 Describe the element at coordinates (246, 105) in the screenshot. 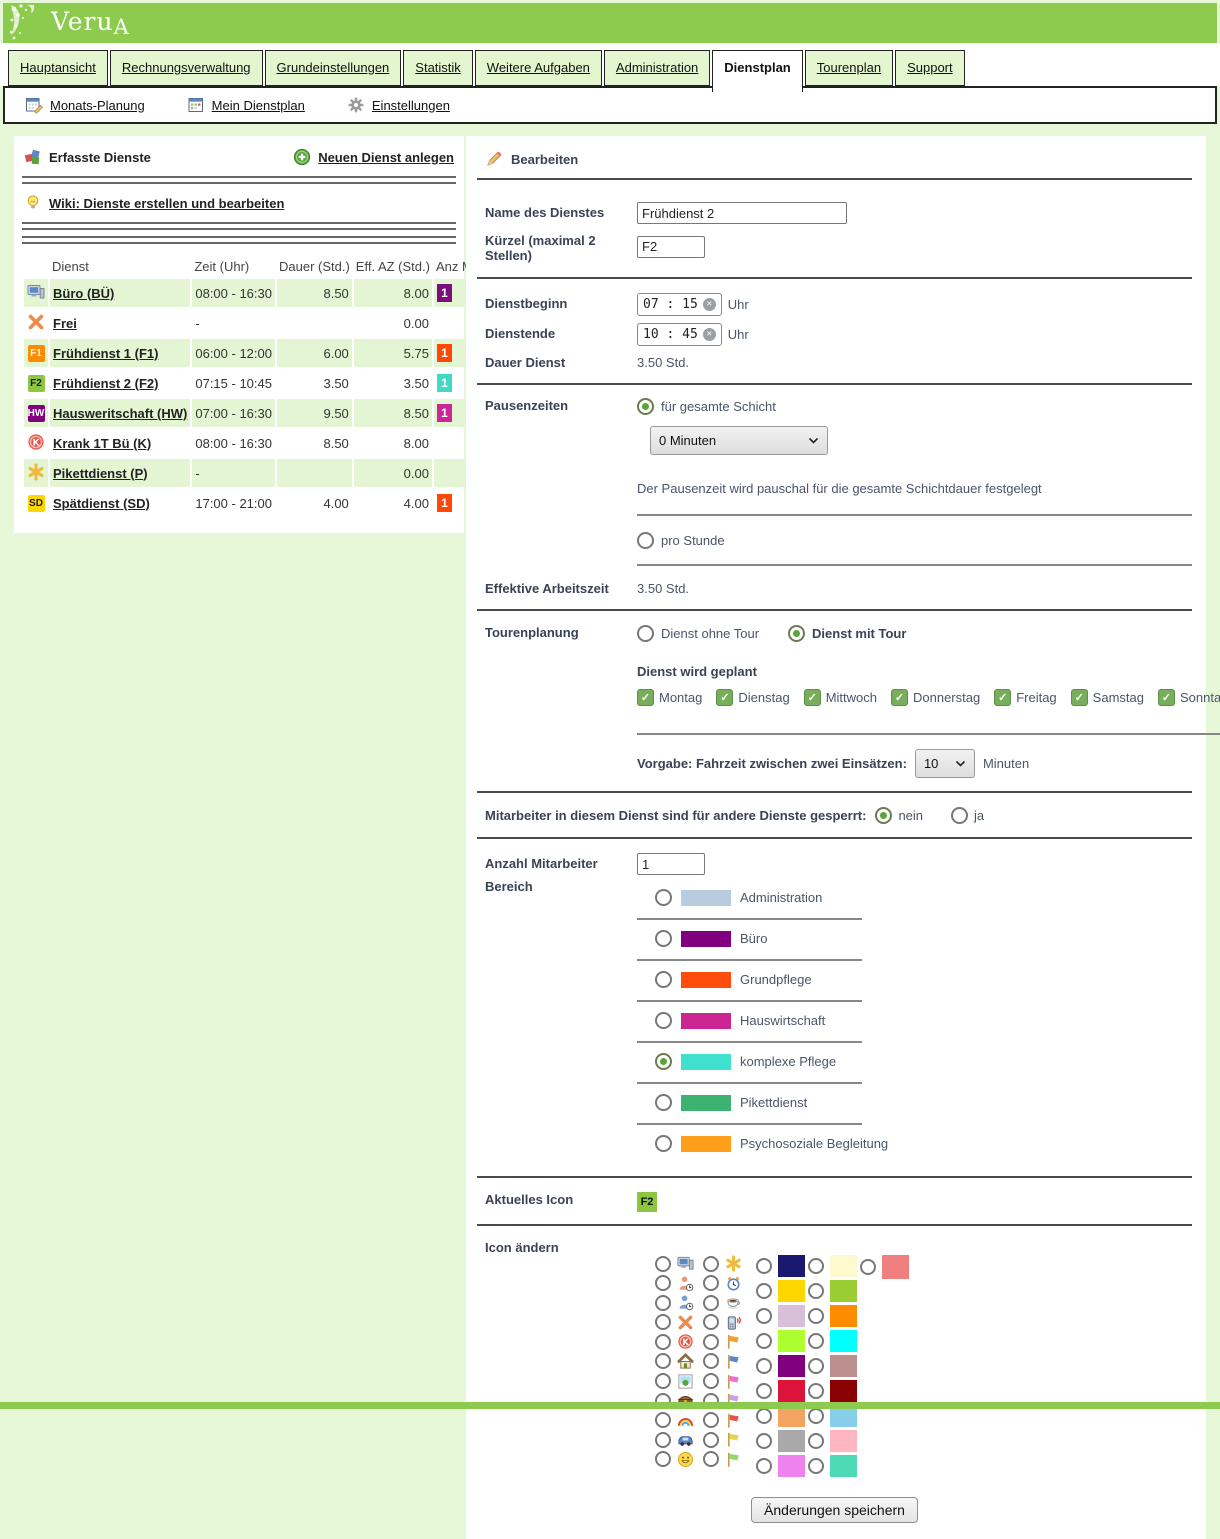

I see `subnav-item-mein-dienstplan: Mein Dienstplan` at that location.